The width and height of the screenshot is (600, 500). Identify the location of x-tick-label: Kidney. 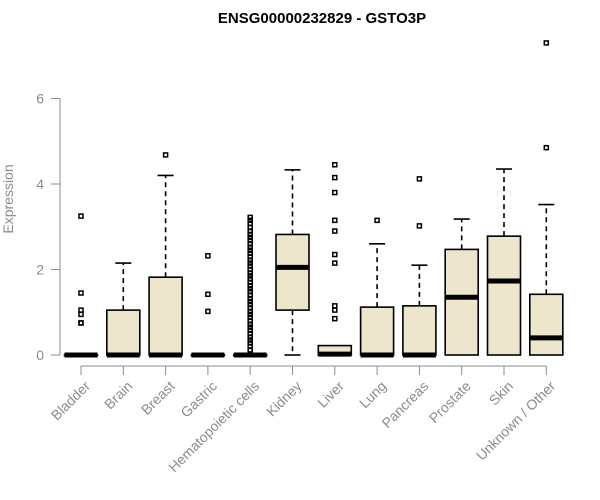
(284, 399).